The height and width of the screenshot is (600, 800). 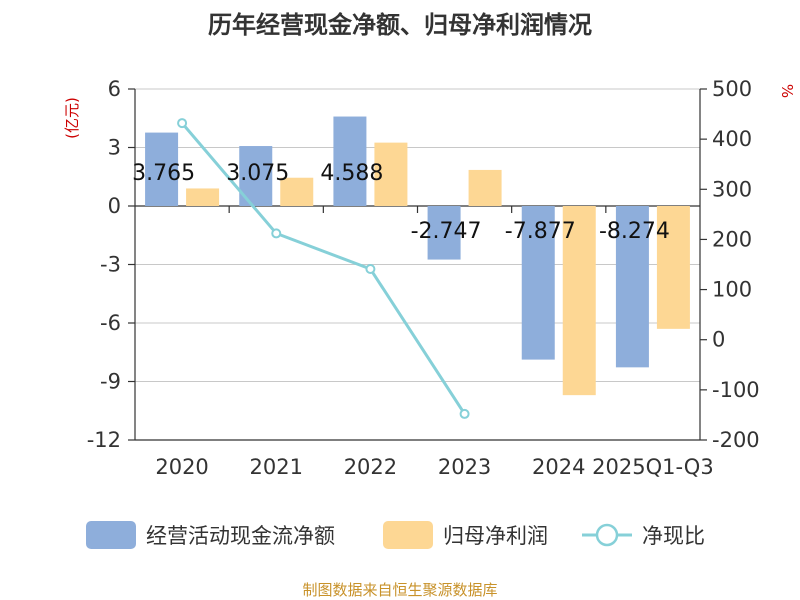 I want to click on left-tick-label: 6, so click(x=114, y=89).